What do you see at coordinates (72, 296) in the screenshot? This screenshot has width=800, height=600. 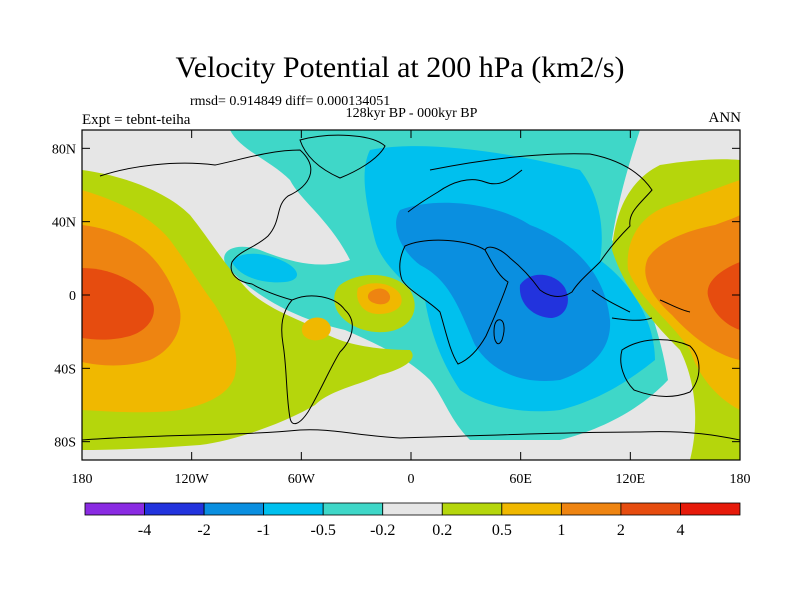 I see `y-tick-label: 0` at bounding box center [72, 296].